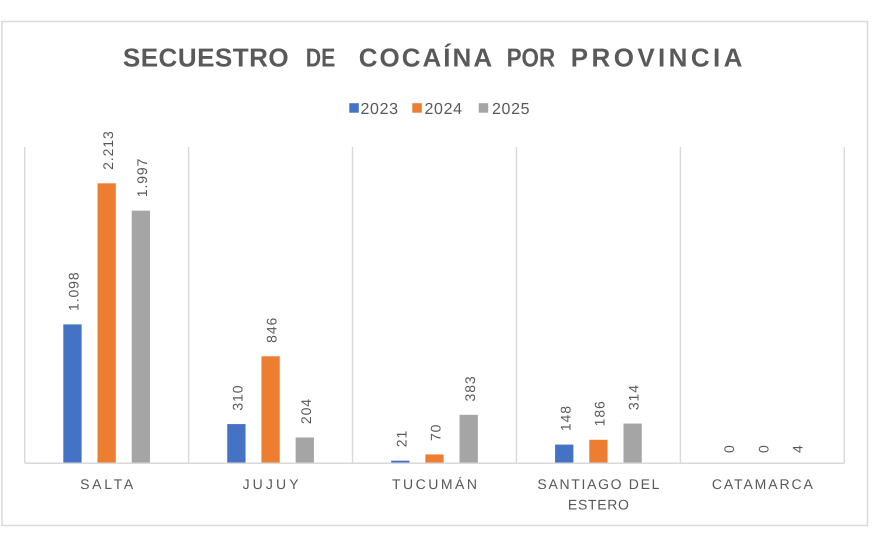 The width and height of the screenshot is (894, 537). I want to click on svg-text: CATAMARCA, so click(763, 484).